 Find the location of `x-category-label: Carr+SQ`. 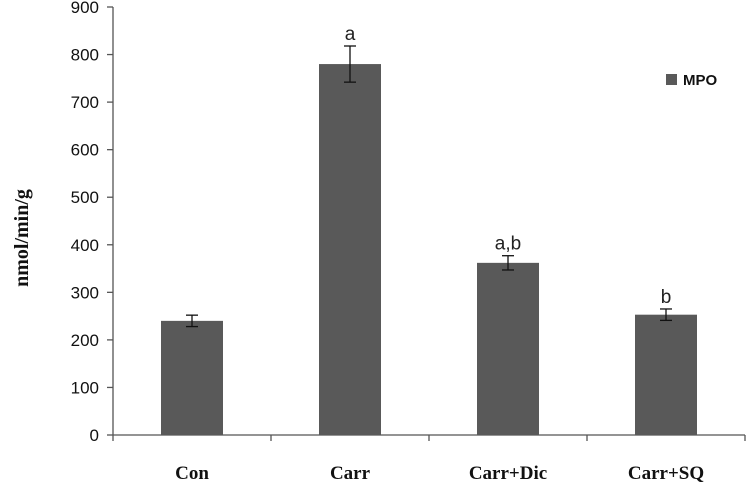

x-category-label: Carr+SQ is located at coordinates (666, 473).